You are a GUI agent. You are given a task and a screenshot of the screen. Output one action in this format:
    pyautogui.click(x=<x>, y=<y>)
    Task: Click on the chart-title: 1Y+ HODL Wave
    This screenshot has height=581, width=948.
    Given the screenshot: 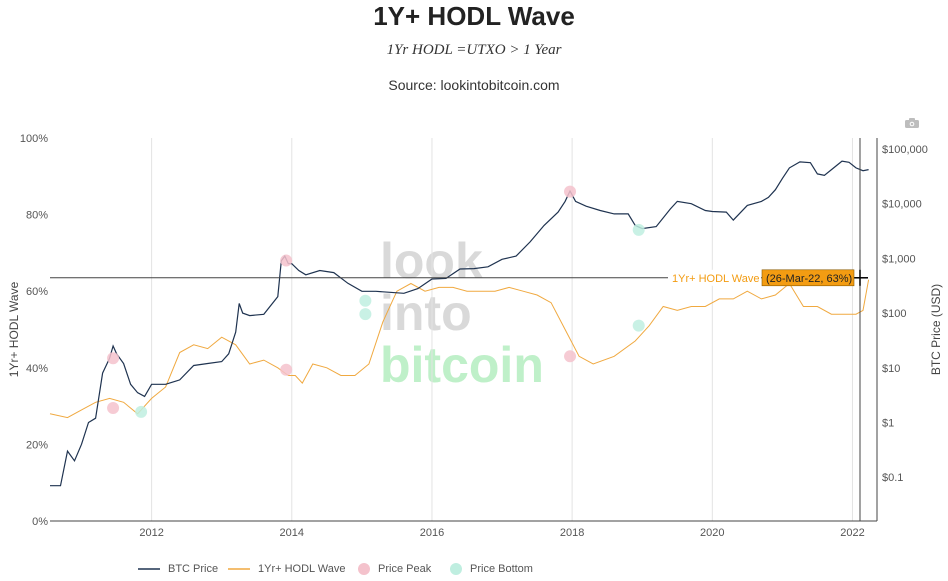 What is the action you would take?
    pyautogui.click(x=474, y=16)
    